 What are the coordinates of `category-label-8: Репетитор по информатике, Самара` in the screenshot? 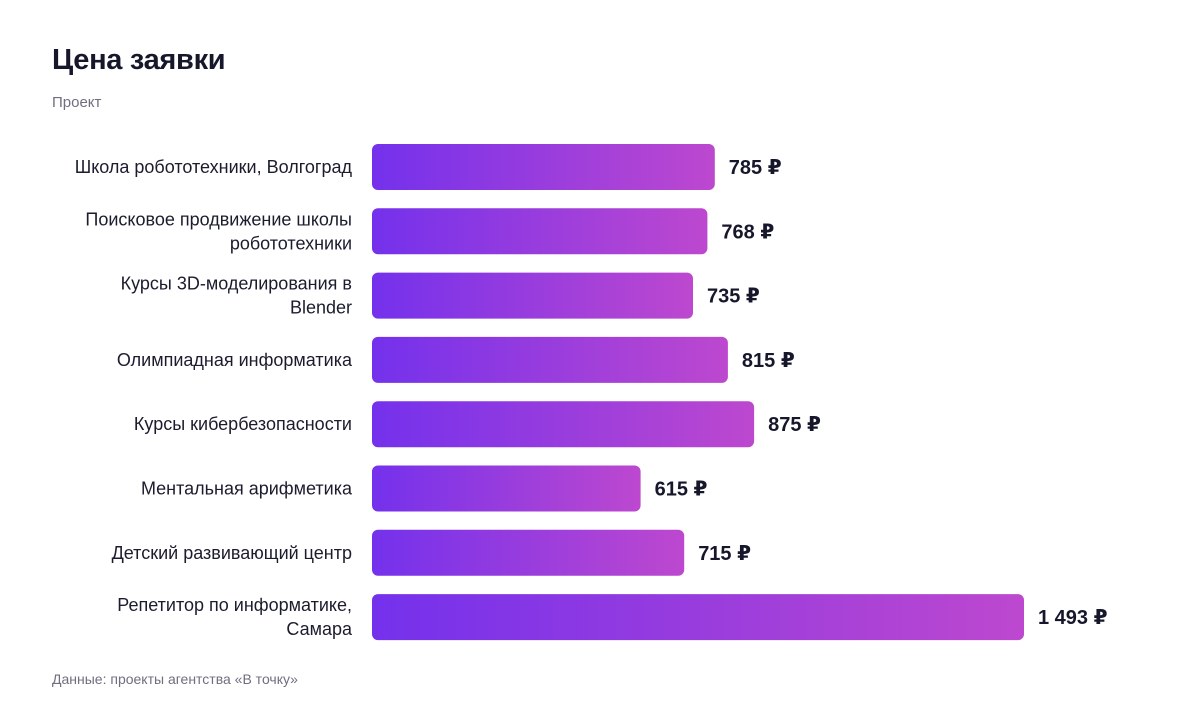 It's located at (235, 617).